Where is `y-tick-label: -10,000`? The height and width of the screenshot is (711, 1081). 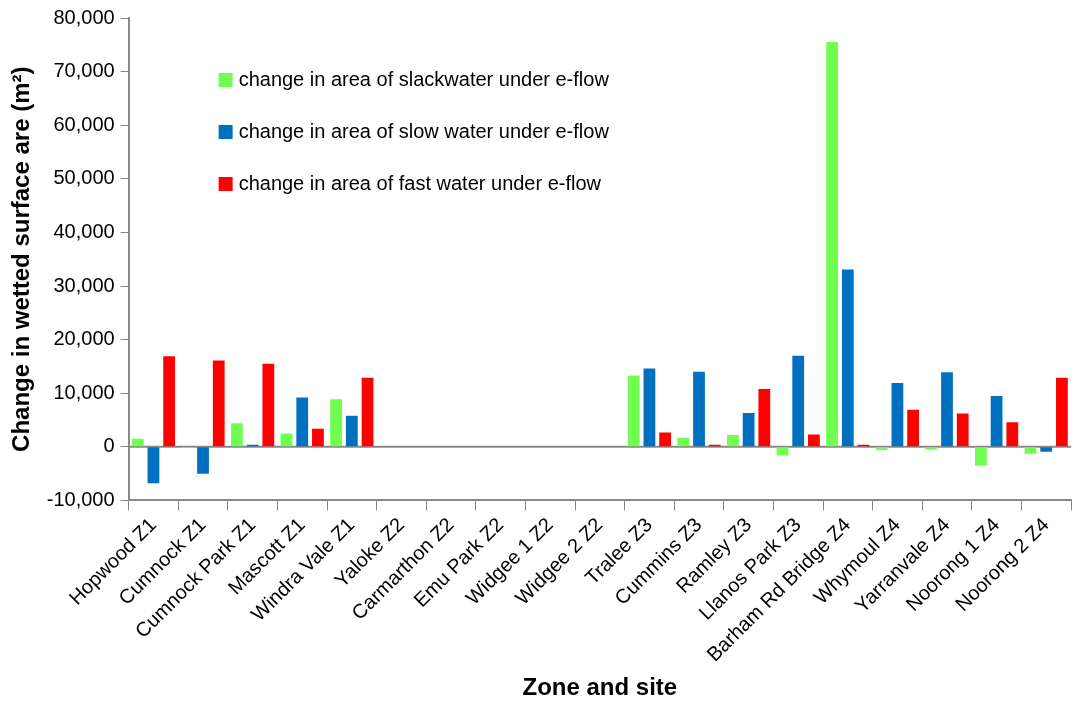 y-tick-label: -10,000 is located at coordinates (80, 498).